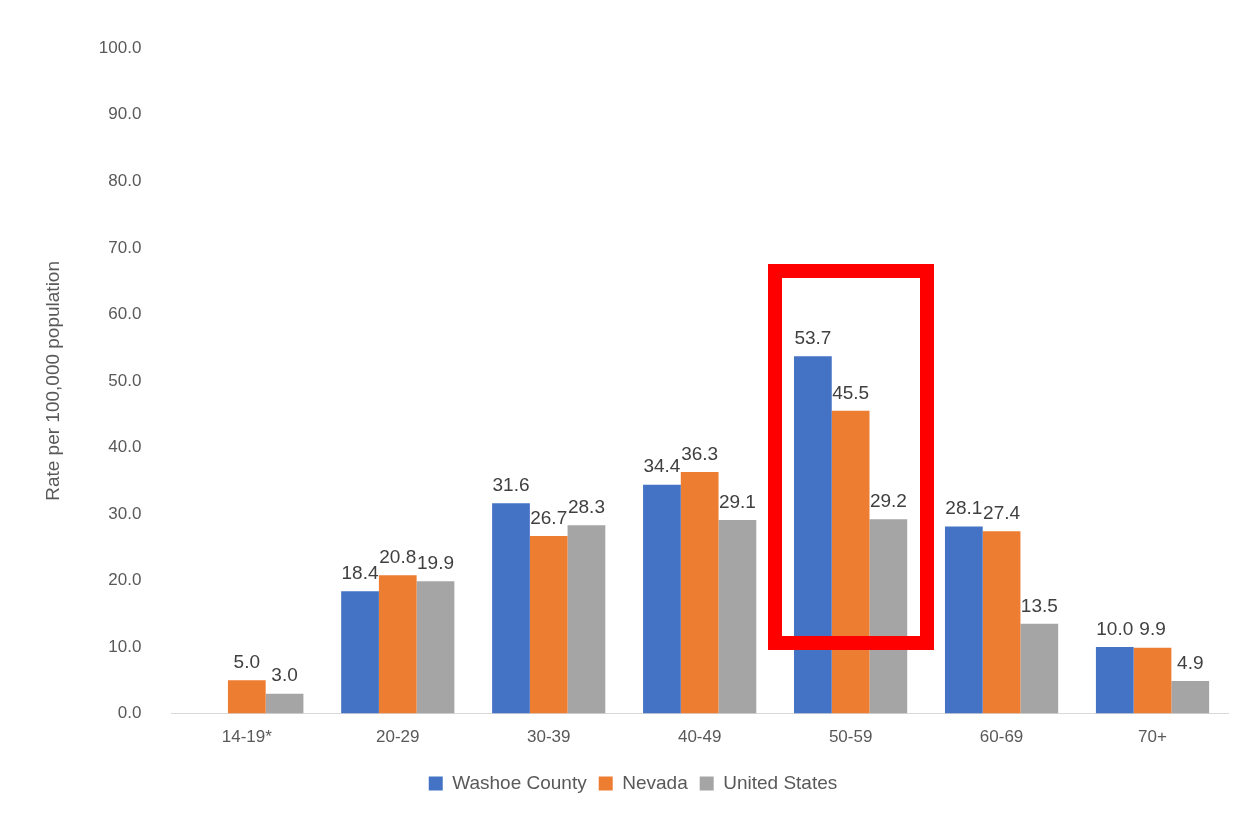 The width and height of the screenshot is (1259, 825). What do you see at coordinates (1039, 605) in the screenshot?
I see `data-label: 13.5` at bounding box center [1039, 605].